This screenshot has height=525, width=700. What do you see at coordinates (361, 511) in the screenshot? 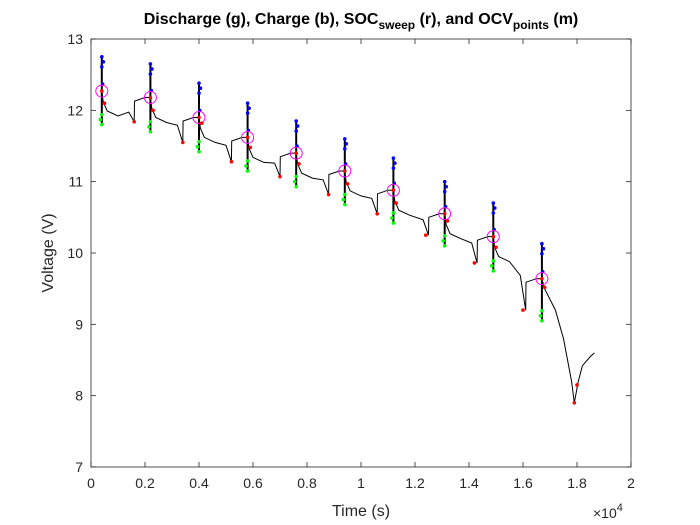
I see `x-axis-label: Time (s)` at bounding box center [361, 511].